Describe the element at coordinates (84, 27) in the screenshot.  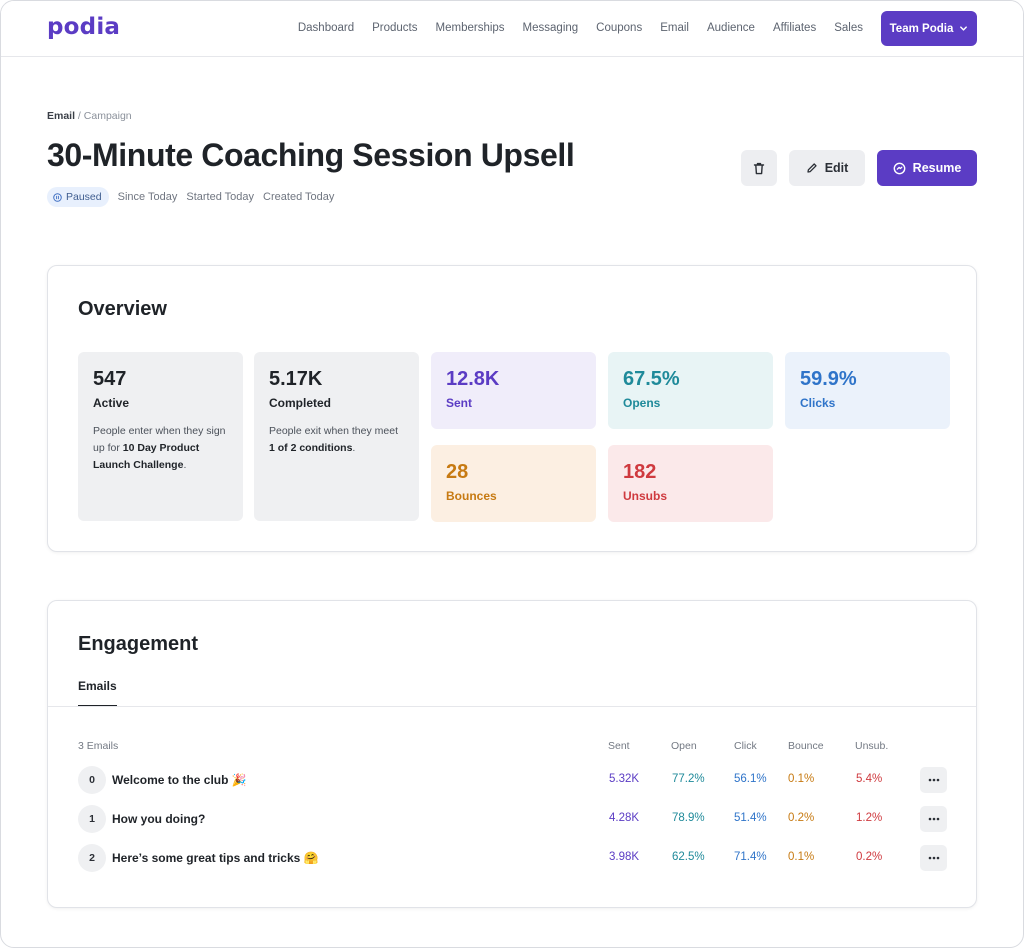
I see `podia-logo: podia` at that location.